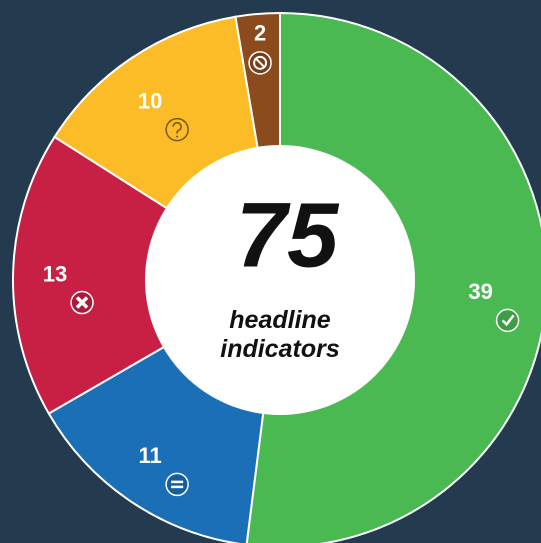 The image size is (541, 543). I want to click on data-label: 11, so click(149, 455).